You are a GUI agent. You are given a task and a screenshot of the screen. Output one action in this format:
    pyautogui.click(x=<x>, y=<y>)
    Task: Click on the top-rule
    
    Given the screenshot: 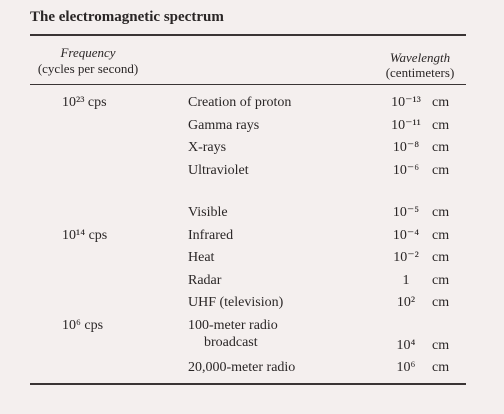 What is the action you would take?
    pyautogui.click(x=248, y=35)
    